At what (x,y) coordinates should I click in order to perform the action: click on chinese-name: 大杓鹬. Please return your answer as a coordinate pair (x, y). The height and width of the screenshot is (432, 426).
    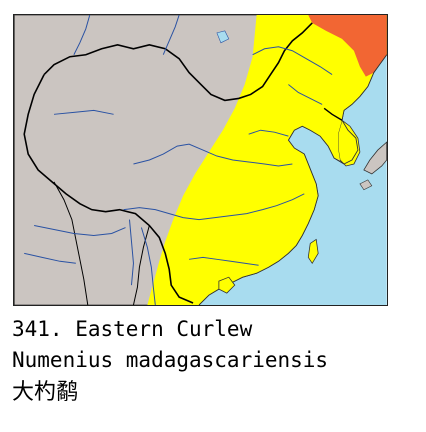
    Looking at the image, I should click on (45, 392).